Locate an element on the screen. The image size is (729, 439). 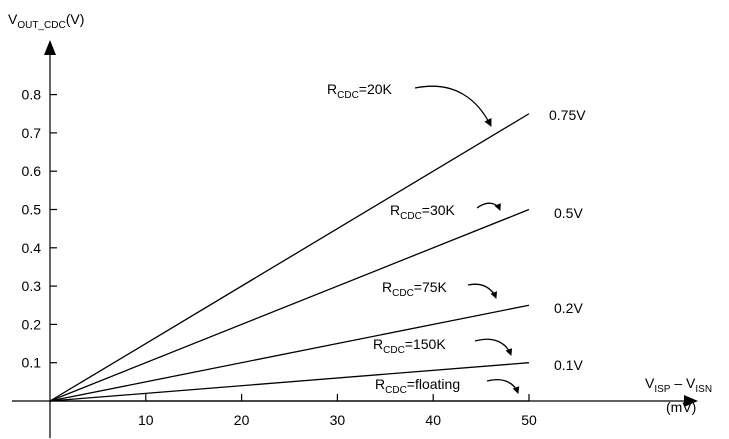
y-tick-label: 0.1 is located at coordinates (32, 363).